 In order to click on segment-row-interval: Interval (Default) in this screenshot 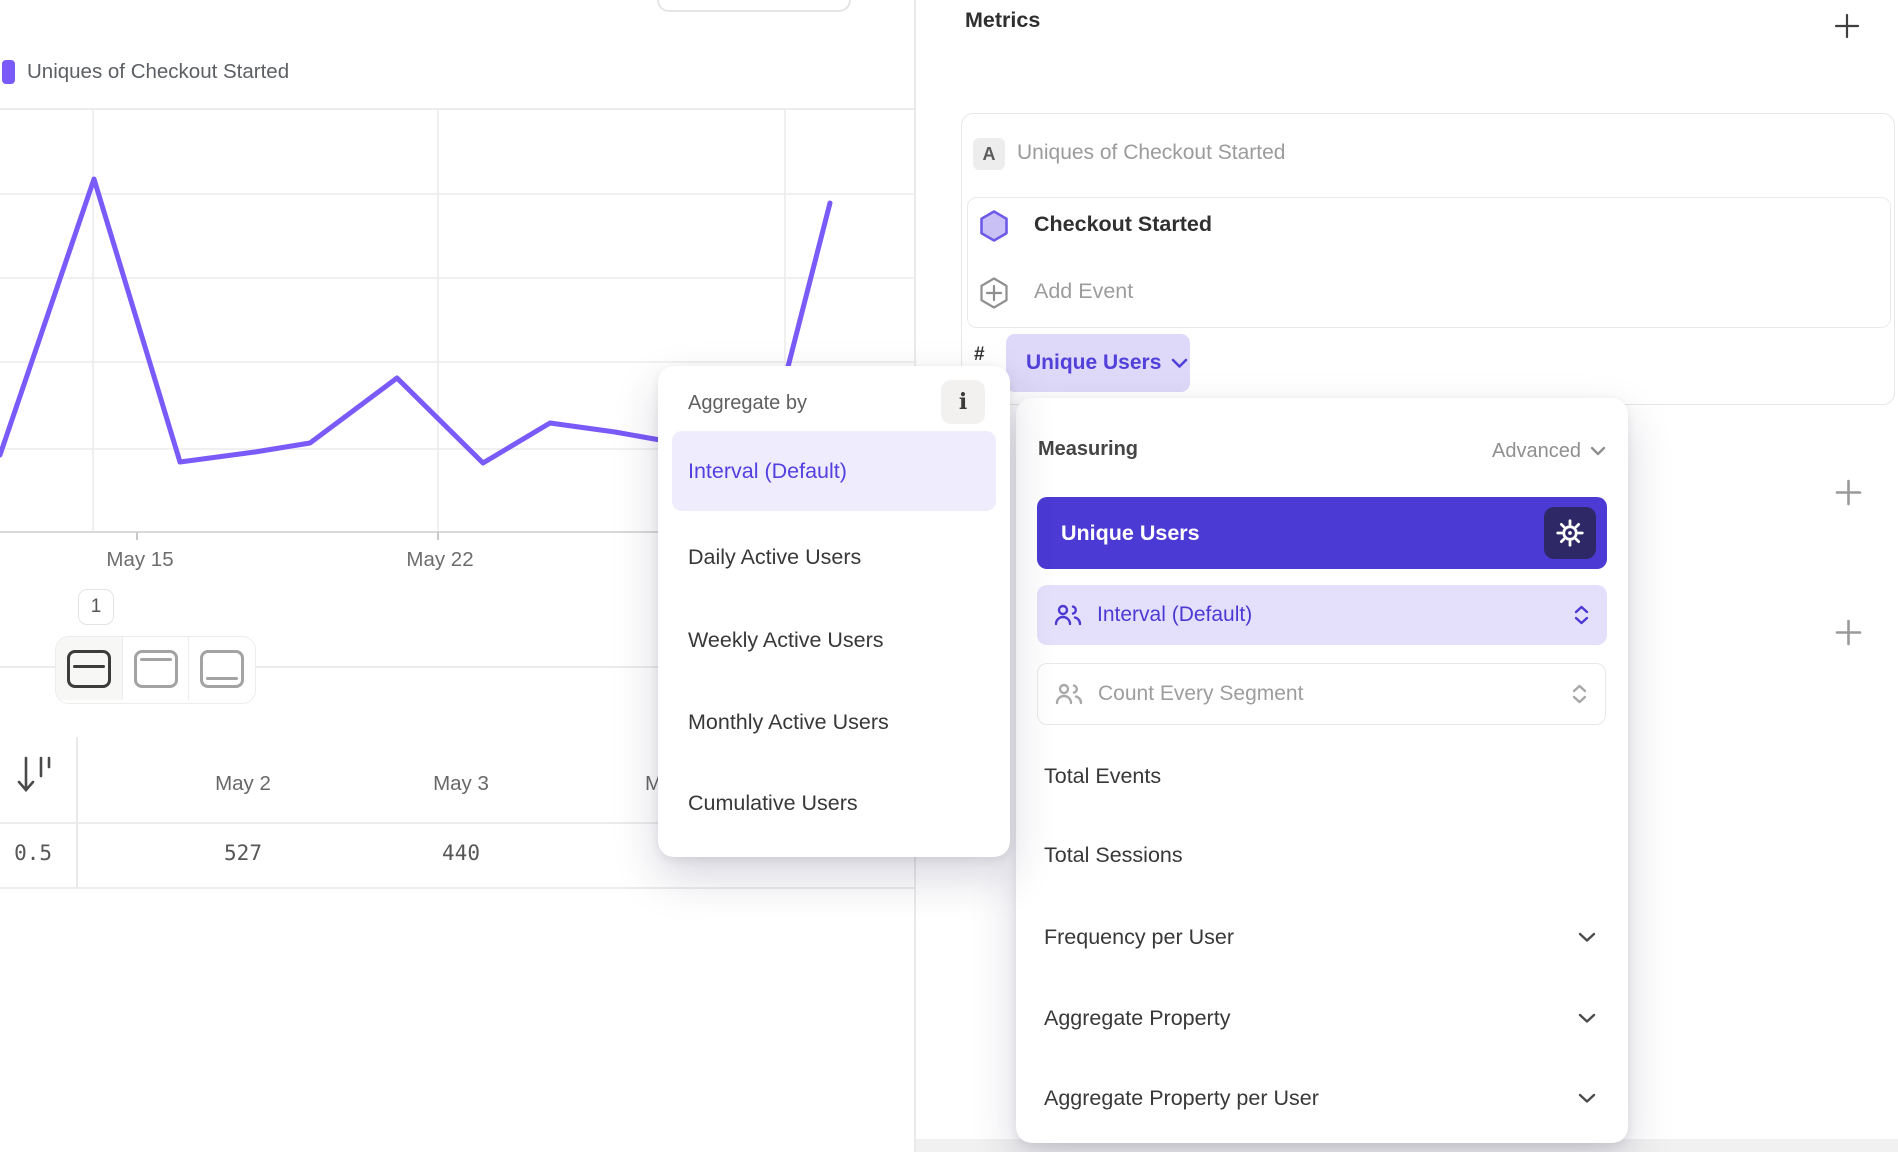, I will do `click(1322, 615)`.